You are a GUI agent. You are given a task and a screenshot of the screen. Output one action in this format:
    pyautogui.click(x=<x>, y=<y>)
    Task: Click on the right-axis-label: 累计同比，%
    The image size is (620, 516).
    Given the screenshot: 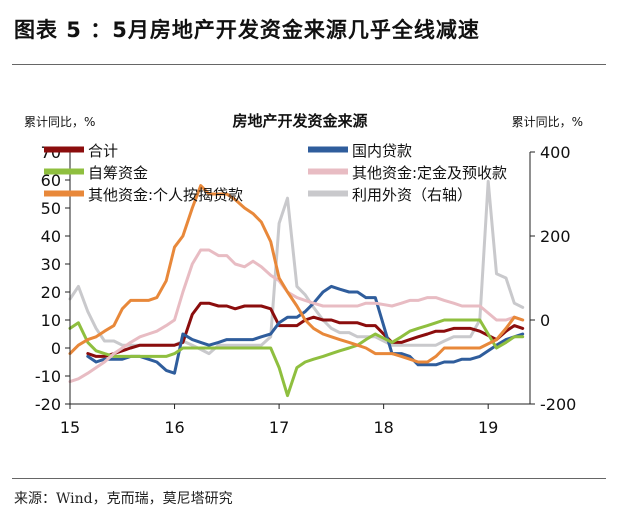 What is the action you would take?
    pyautogui.click(x=547, y=122)
    